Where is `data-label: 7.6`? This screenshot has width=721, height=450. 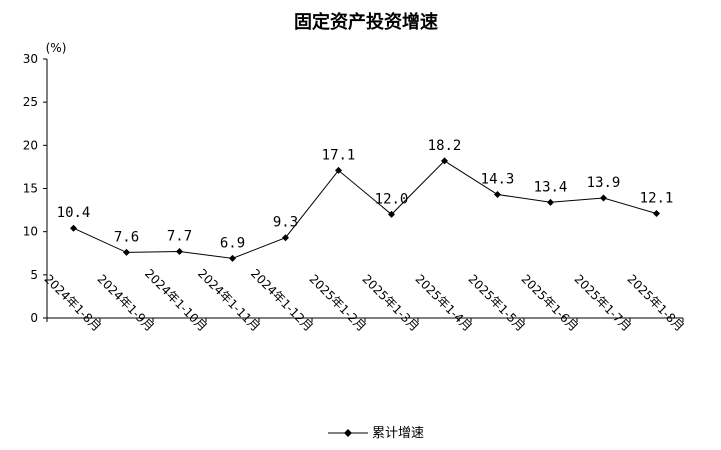 data-label: 7.6 is located at coordinates (126, 237).